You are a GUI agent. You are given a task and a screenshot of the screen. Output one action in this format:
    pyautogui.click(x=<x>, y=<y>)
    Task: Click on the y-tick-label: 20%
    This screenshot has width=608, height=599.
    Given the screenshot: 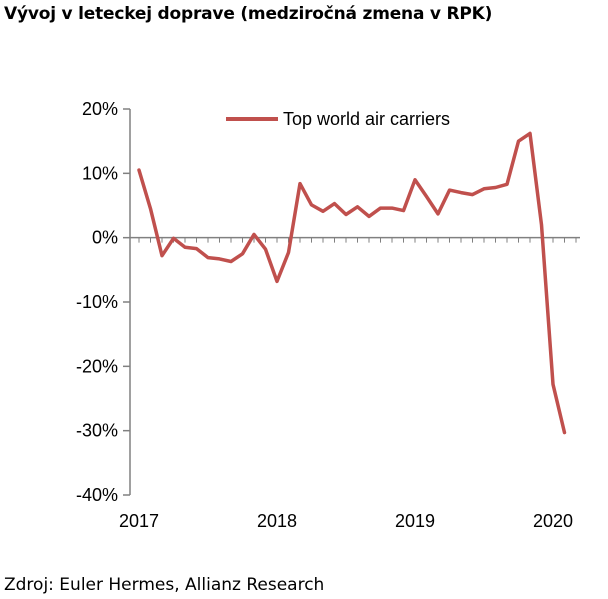 What is the action you would take?
    pyautogui.click(x=100, y=109)
    